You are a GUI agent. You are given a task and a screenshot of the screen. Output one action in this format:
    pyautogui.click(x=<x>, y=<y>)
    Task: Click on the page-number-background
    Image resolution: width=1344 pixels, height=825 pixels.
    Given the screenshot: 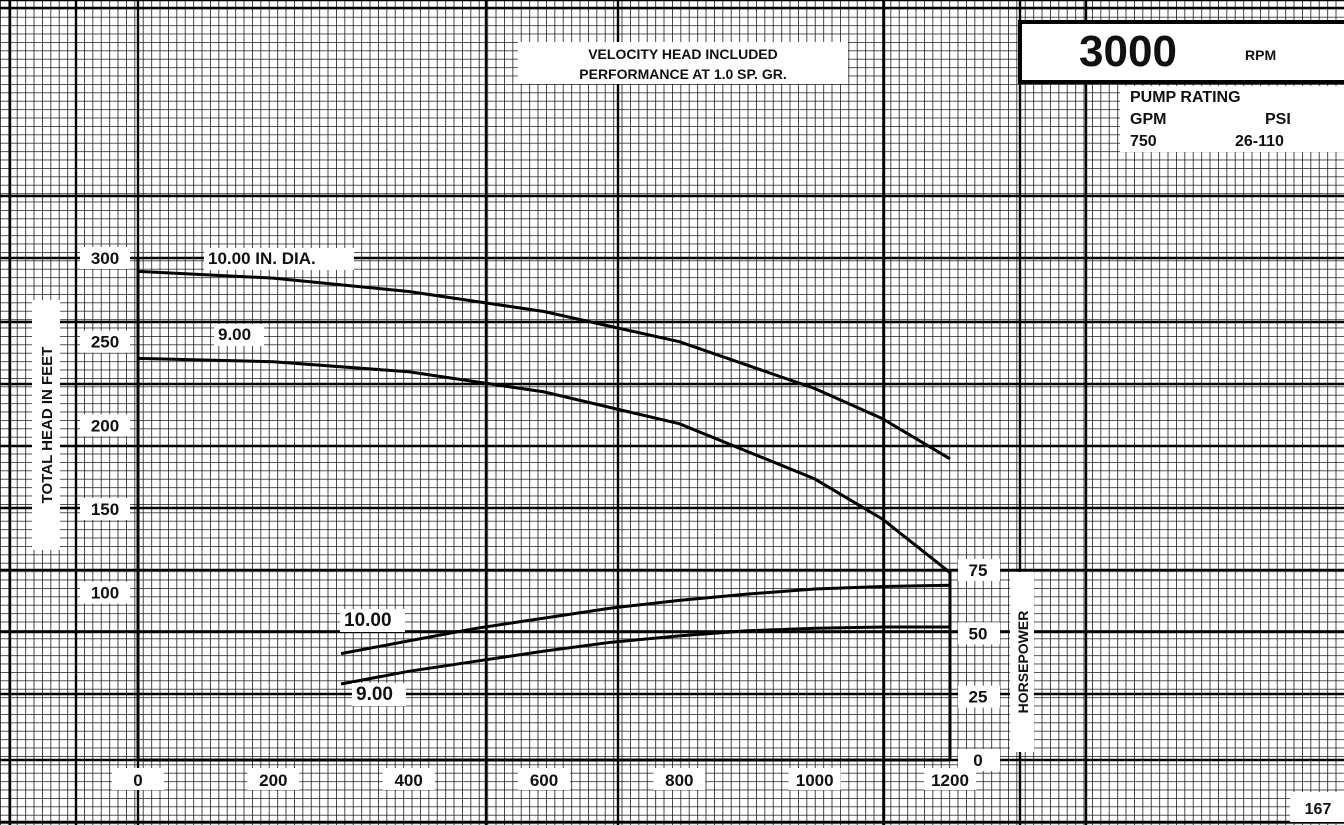 What is the action you would take?
    pyautogui.click(x=1317, y=807)
    